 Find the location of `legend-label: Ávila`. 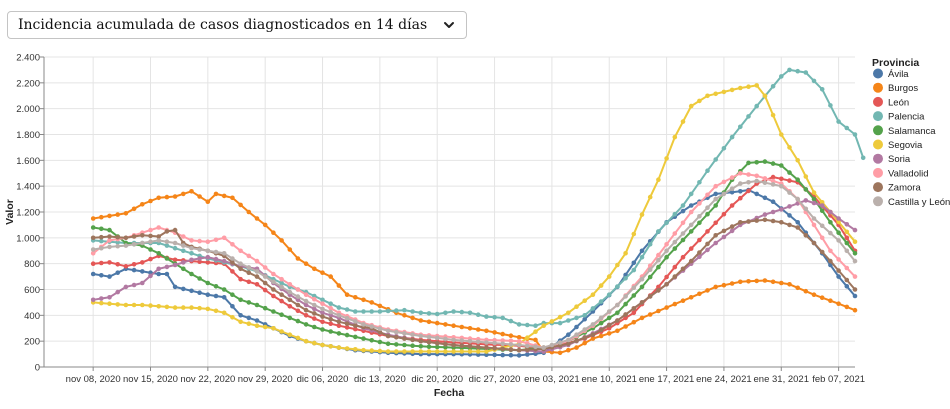

legend-label: Ávila is located at coordinates (898, 74).